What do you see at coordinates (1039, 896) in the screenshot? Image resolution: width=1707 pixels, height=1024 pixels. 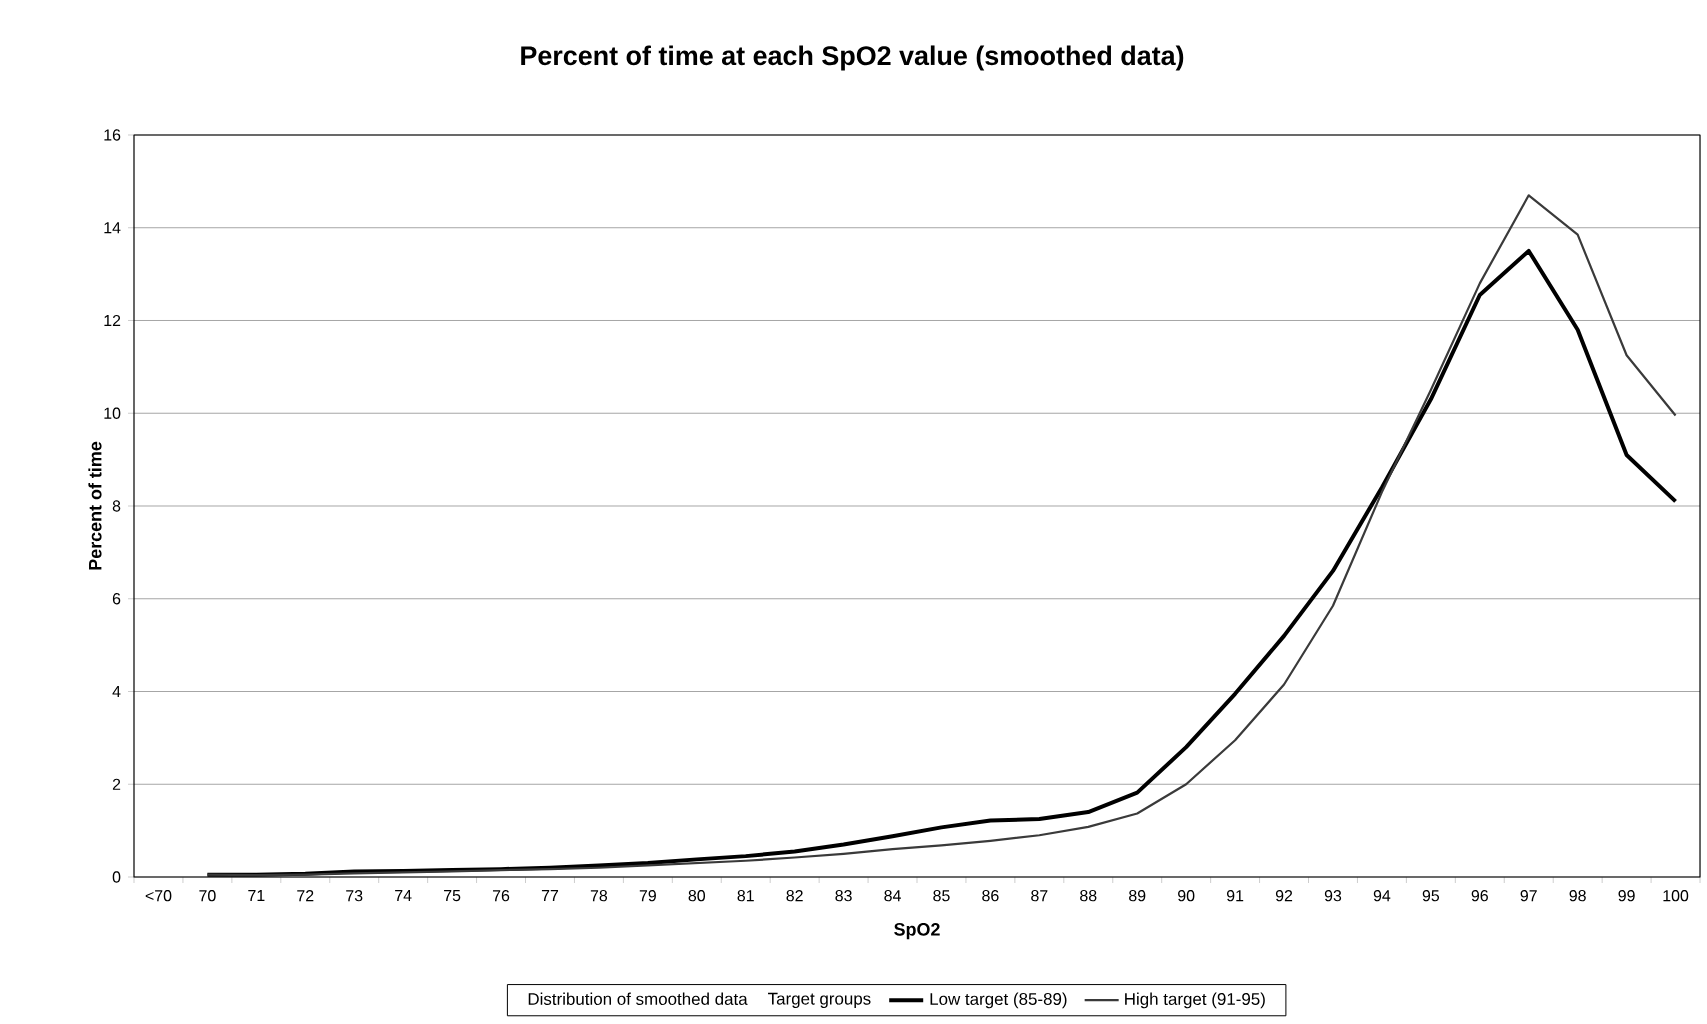 I see `x-tick-label: 87` at bounding box center [1039, 896].